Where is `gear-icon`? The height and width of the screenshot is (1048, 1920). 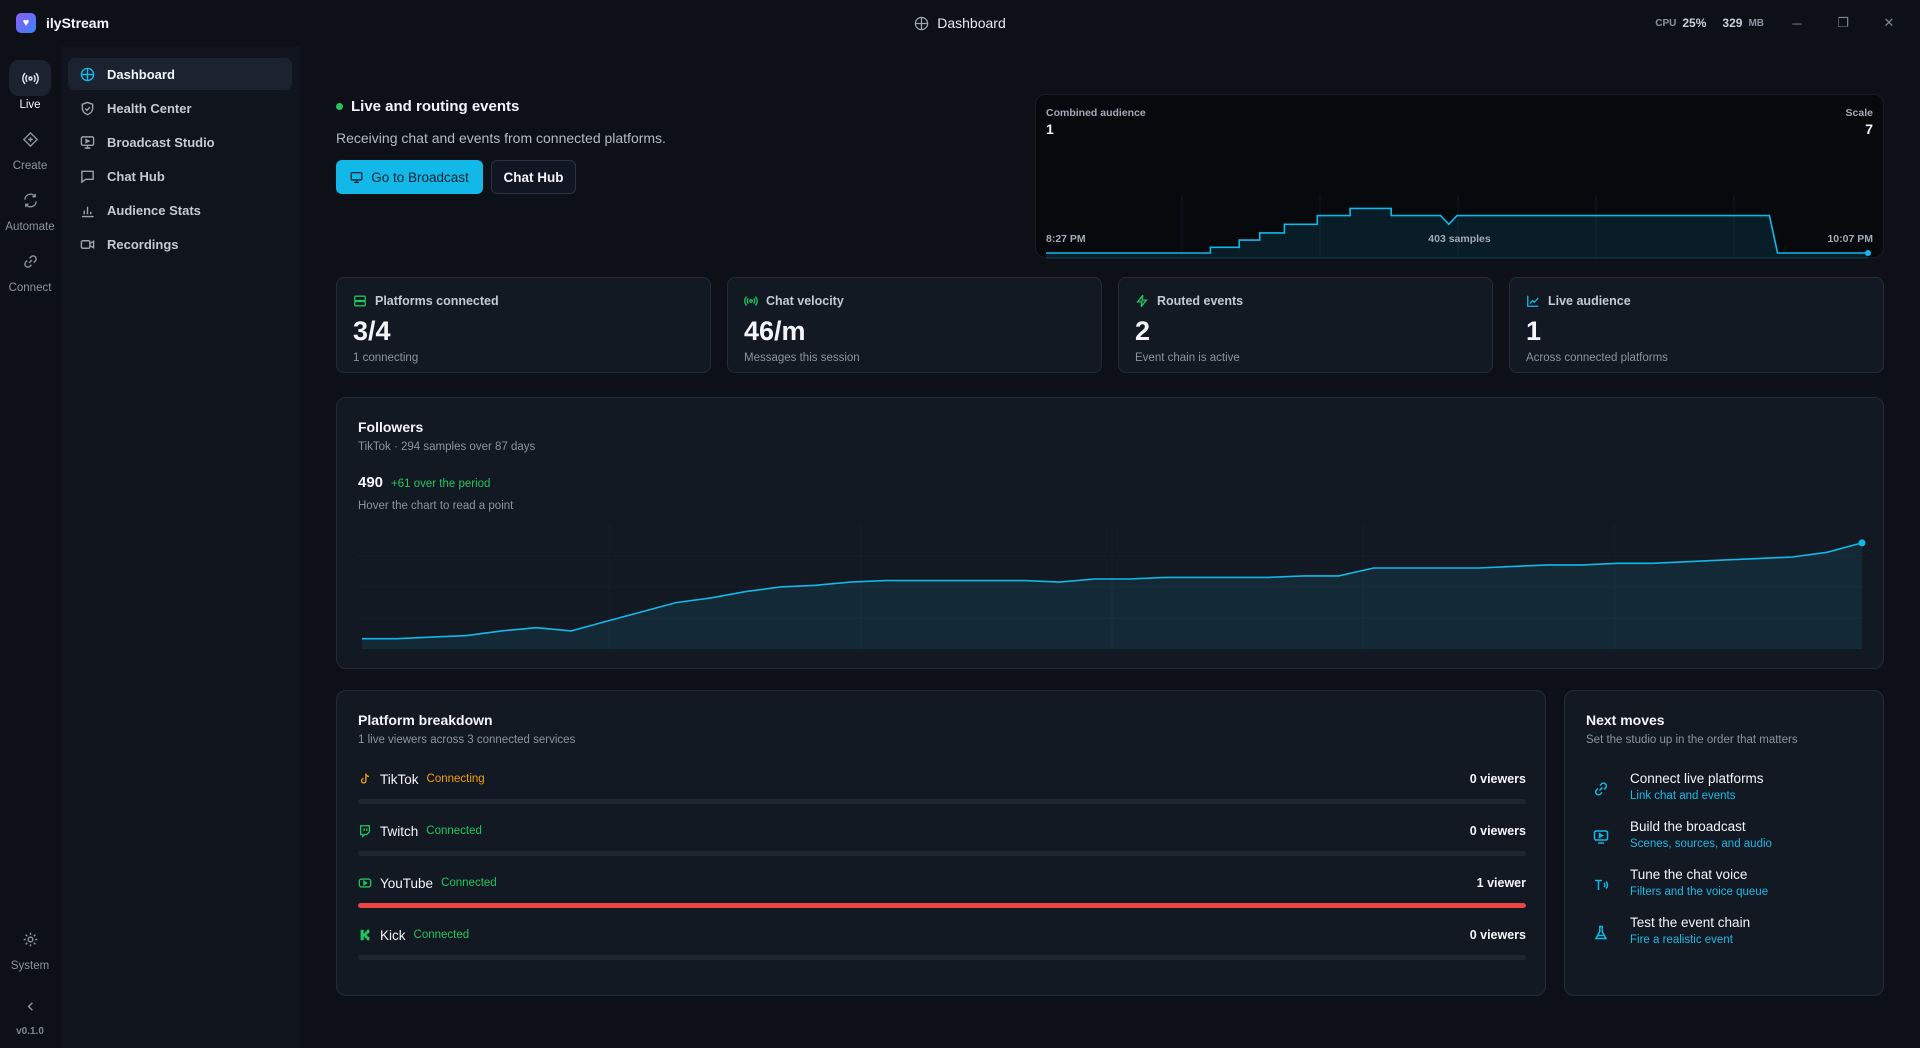 gear-icon is located at coordinates (30, 939).